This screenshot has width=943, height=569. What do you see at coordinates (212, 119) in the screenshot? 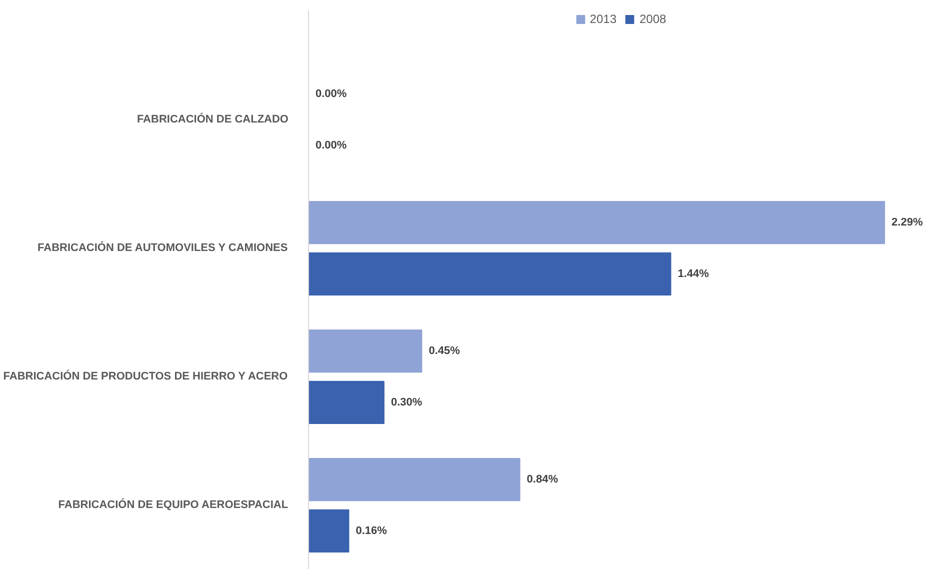
I see `y-tick-label: FABRICACIÓN DE CALZADO` at bounding box center [212, 119].